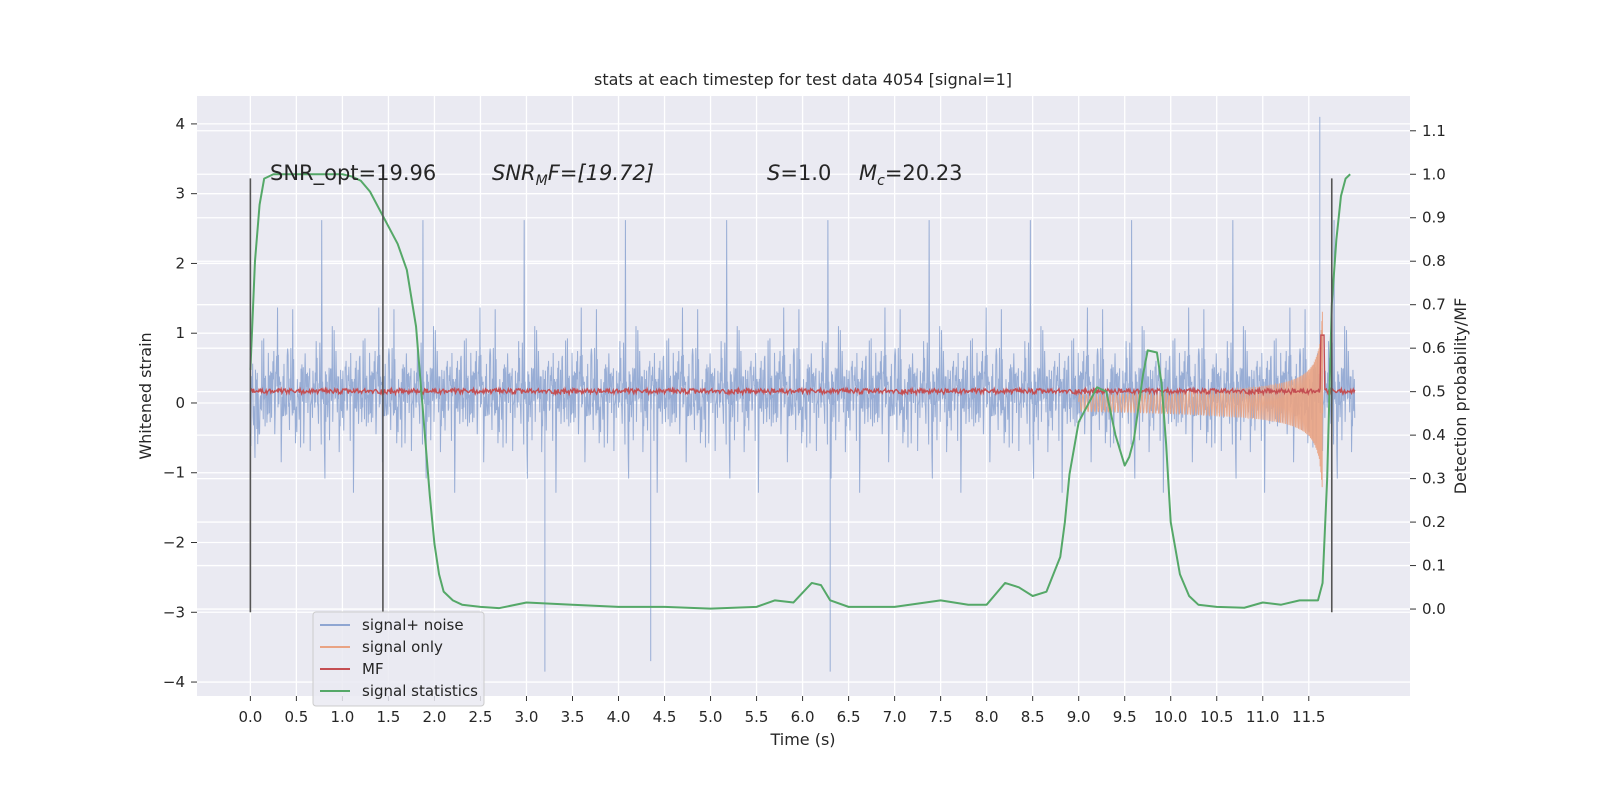 This screenshot has width=1600, height=800. What do you see at coordinates (1434, 261) in the screenshot?
I see `y-right-tick-label: 0.8` at bounding box center [1434, 261].